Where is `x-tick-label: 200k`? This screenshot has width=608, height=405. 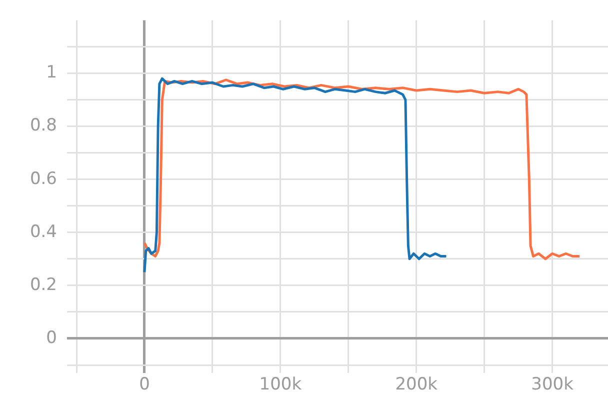 x-tick-label: 200k is located at coordinates (416, 384).